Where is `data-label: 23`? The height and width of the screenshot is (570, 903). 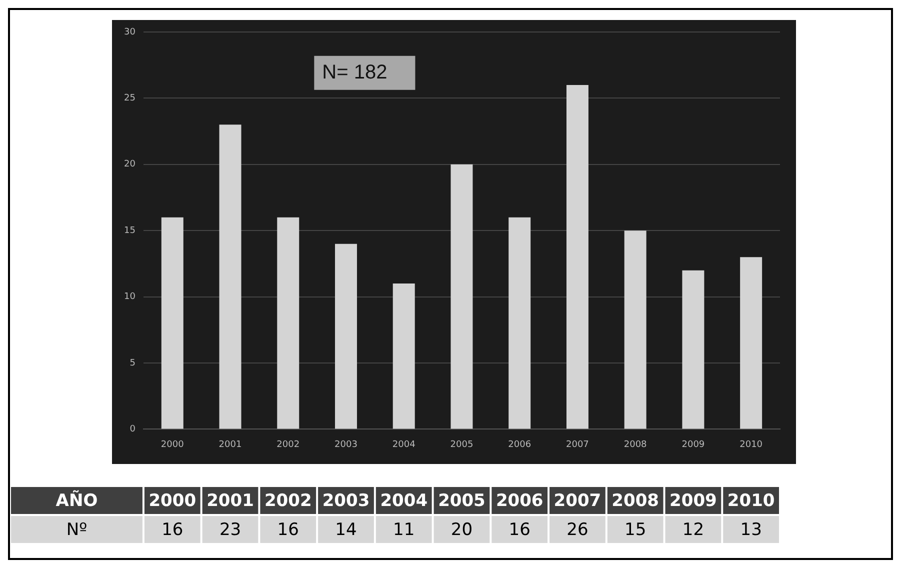 data-label: 23 is located at coordinates (230, 530).